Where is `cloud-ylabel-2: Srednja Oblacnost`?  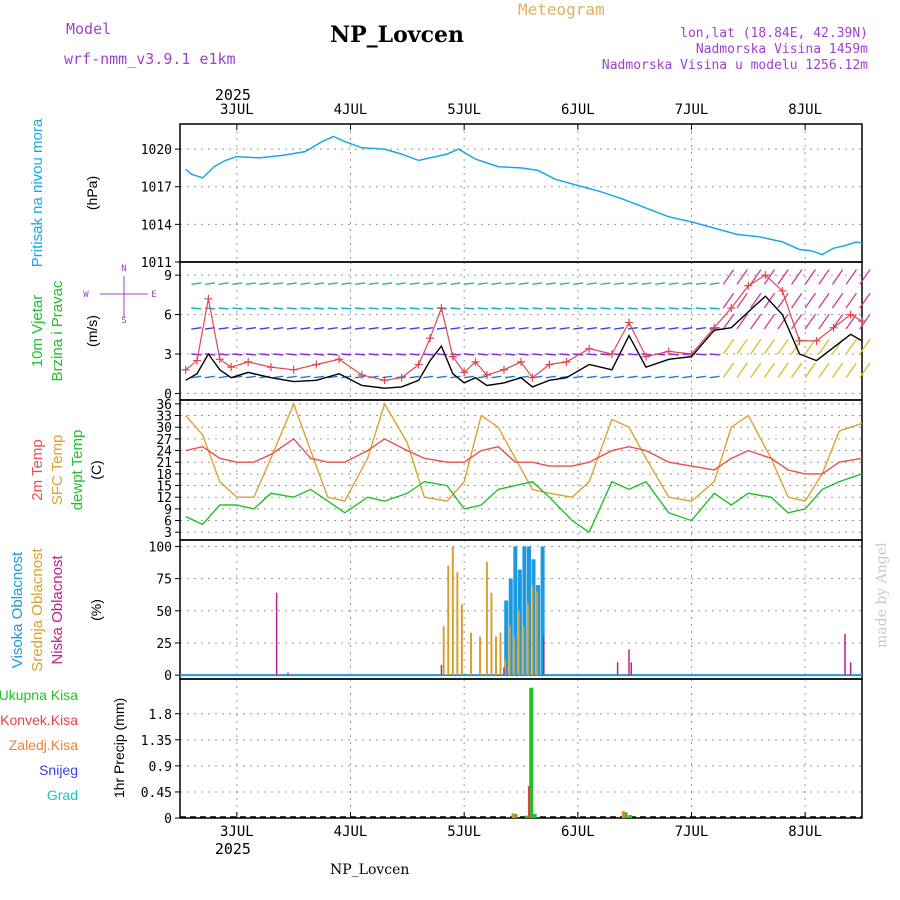 cloud-ylabel-2: Srednja Oblacnost is located at coordinates (37, 609).